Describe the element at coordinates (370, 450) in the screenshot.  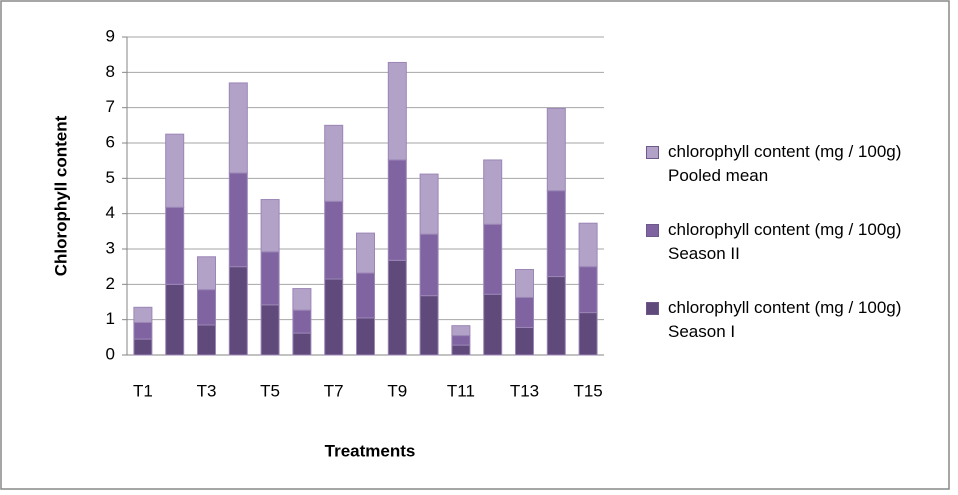
I see `x-axis-label: Treatments` at that location.